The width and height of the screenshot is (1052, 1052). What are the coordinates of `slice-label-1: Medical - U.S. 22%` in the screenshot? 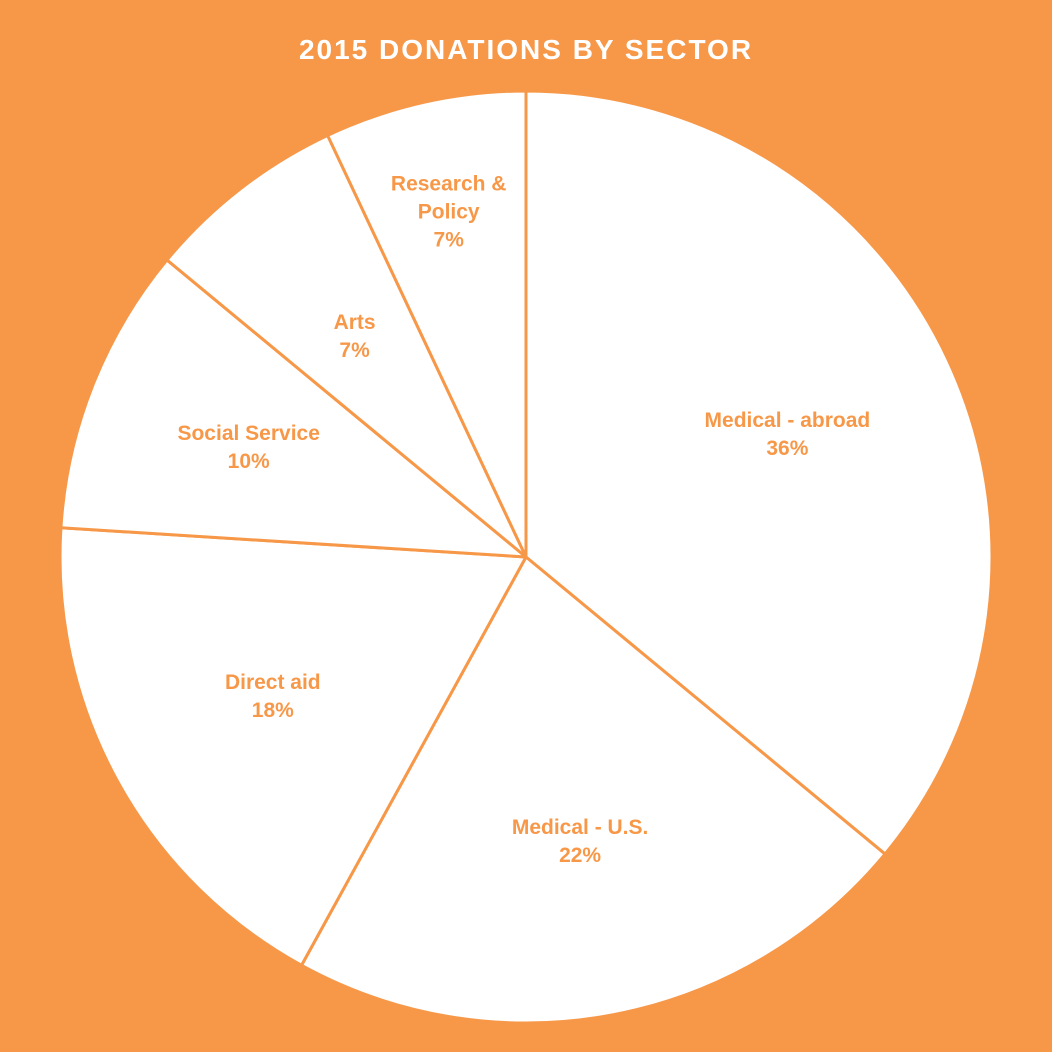 It's located at (580, 841).